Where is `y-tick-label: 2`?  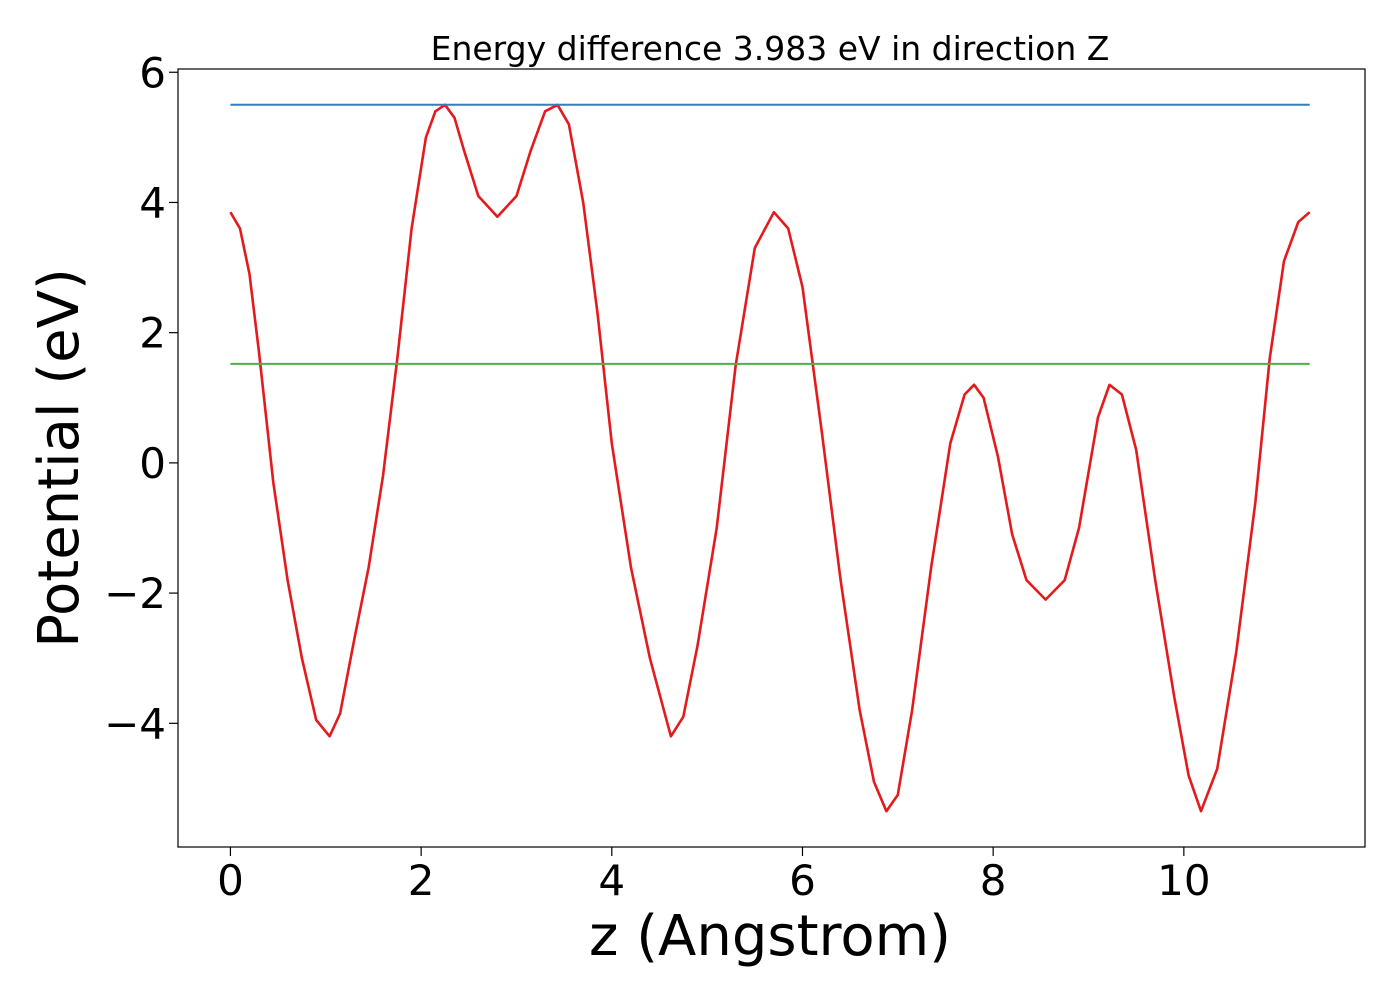 y-tick-label: 2 is located at coordinates (152, 333).